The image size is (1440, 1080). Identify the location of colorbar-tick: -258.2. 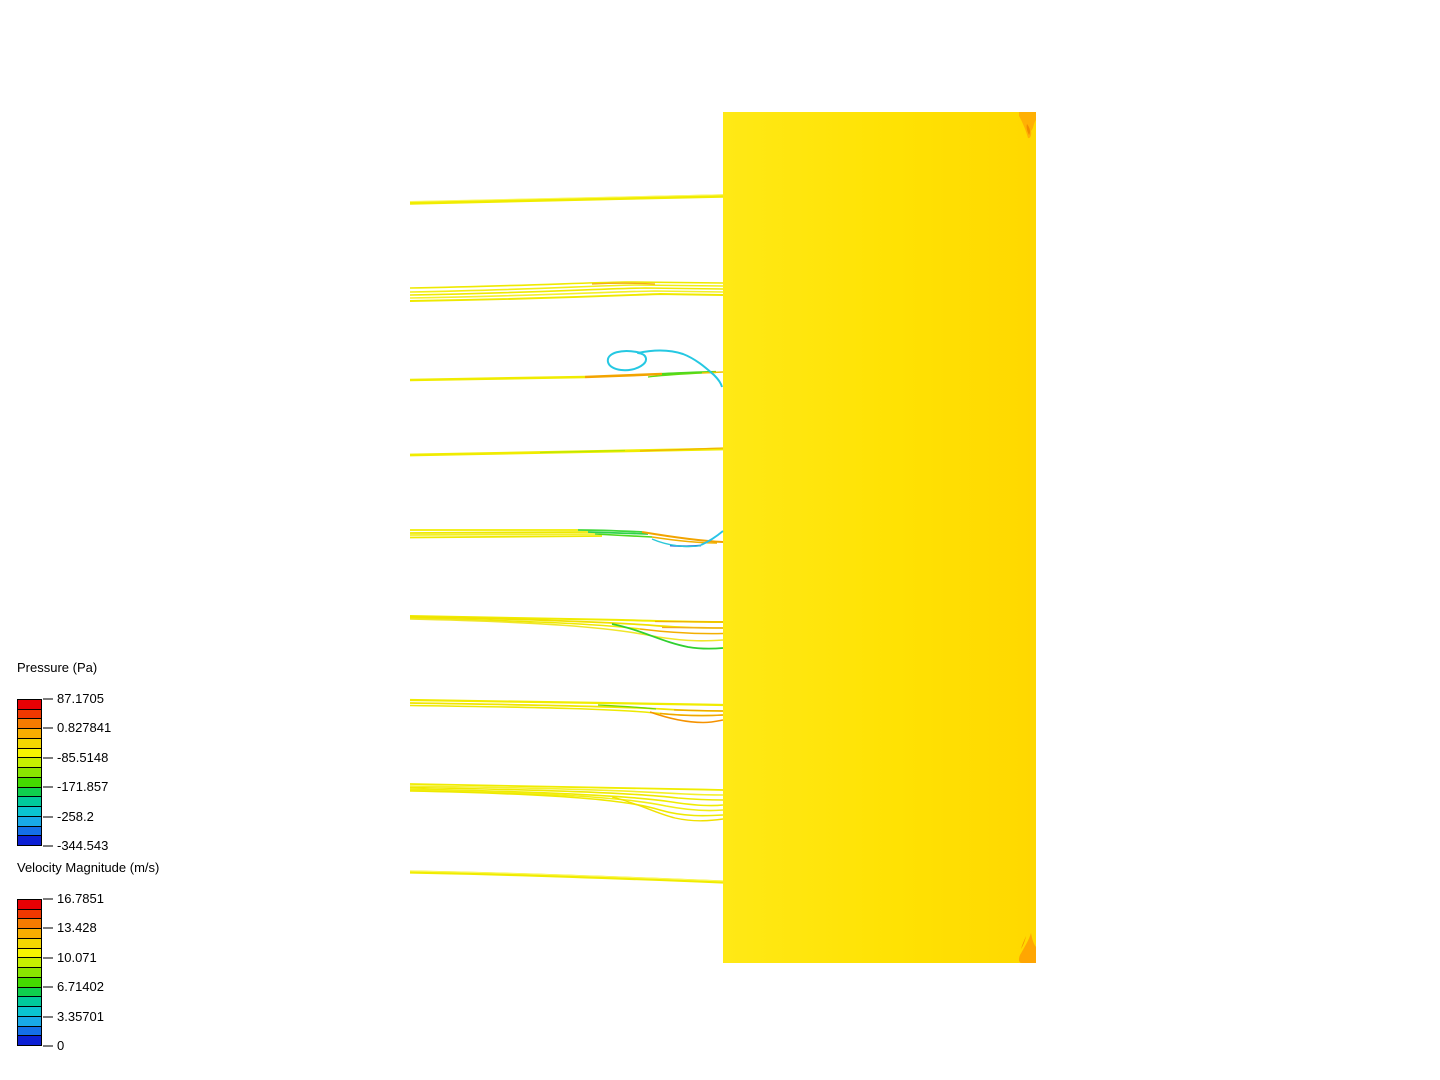
(68, 817).